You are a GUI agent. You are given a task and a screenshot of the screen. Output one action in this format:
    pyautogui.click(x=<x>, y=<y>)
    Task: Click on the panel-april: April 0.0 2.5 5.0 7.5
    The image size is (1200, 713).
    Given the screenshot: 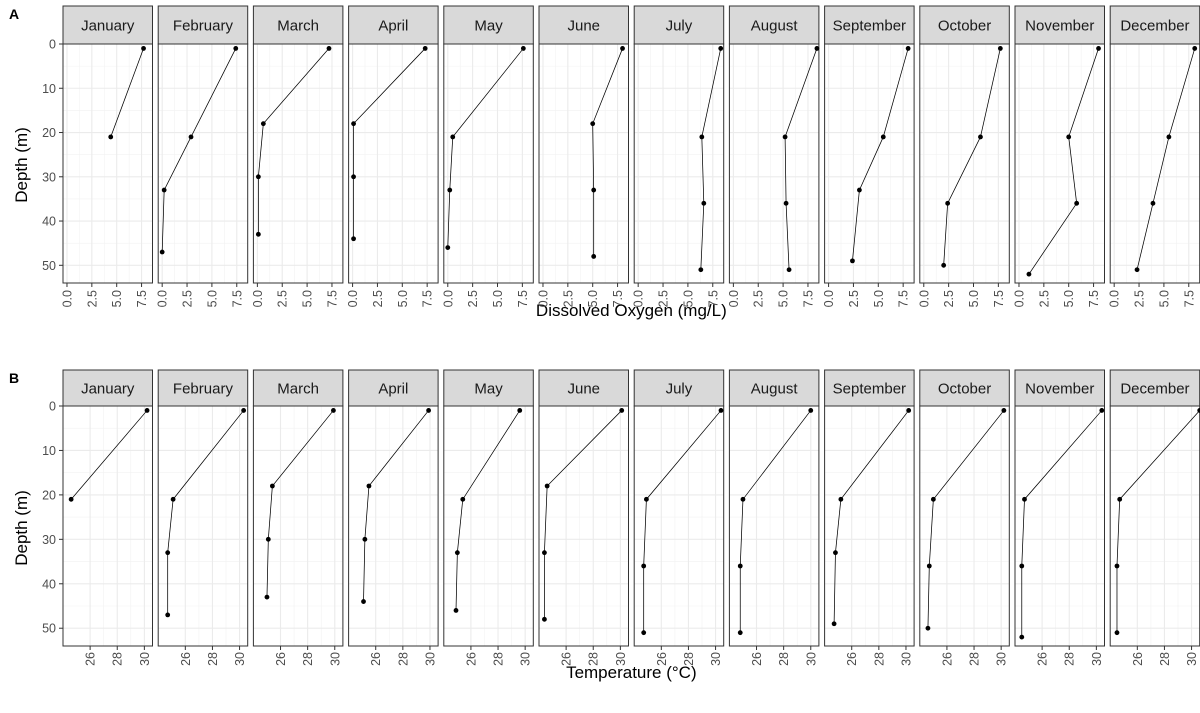 What is the action you would take?
    pyautogui.click(x=392, y=156)
    